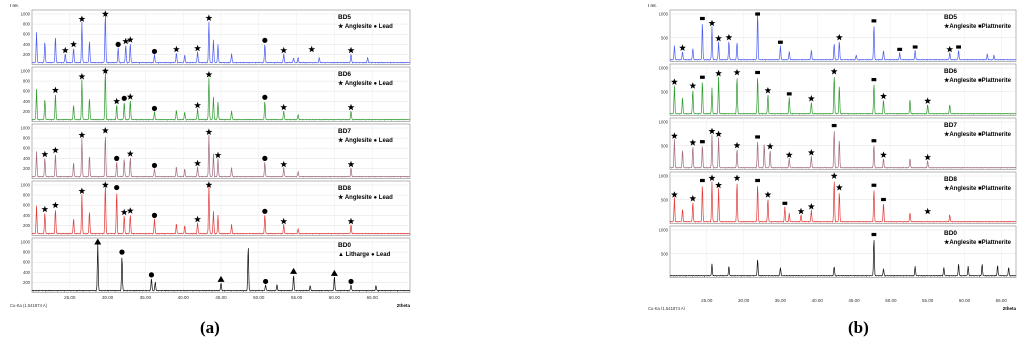 The image size is (1020, 341). What do you see at coordinates (838, 89) in the screenshot?
I see `panel-bd6: 1000 500 BD6 ★Anglesite ■Plattnerite` at bounding box center [838, 89].